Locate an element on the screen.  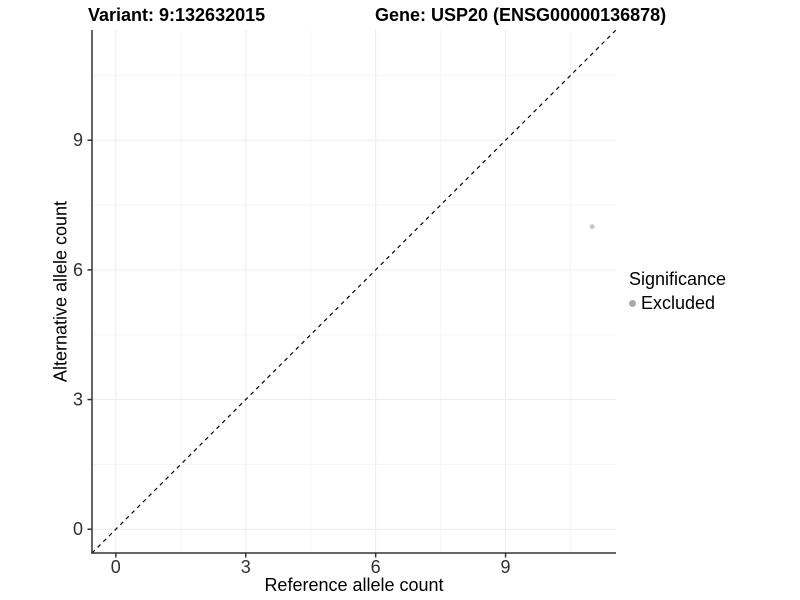
data-point is located at coordinates (592, 227).